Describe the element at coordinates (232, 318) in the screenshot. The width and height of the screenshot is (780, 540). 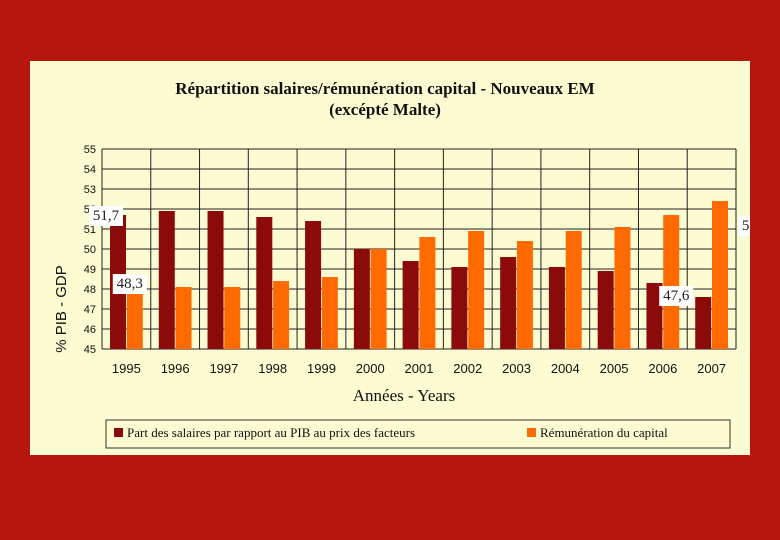
I see `bar-capital-1997` at that location.